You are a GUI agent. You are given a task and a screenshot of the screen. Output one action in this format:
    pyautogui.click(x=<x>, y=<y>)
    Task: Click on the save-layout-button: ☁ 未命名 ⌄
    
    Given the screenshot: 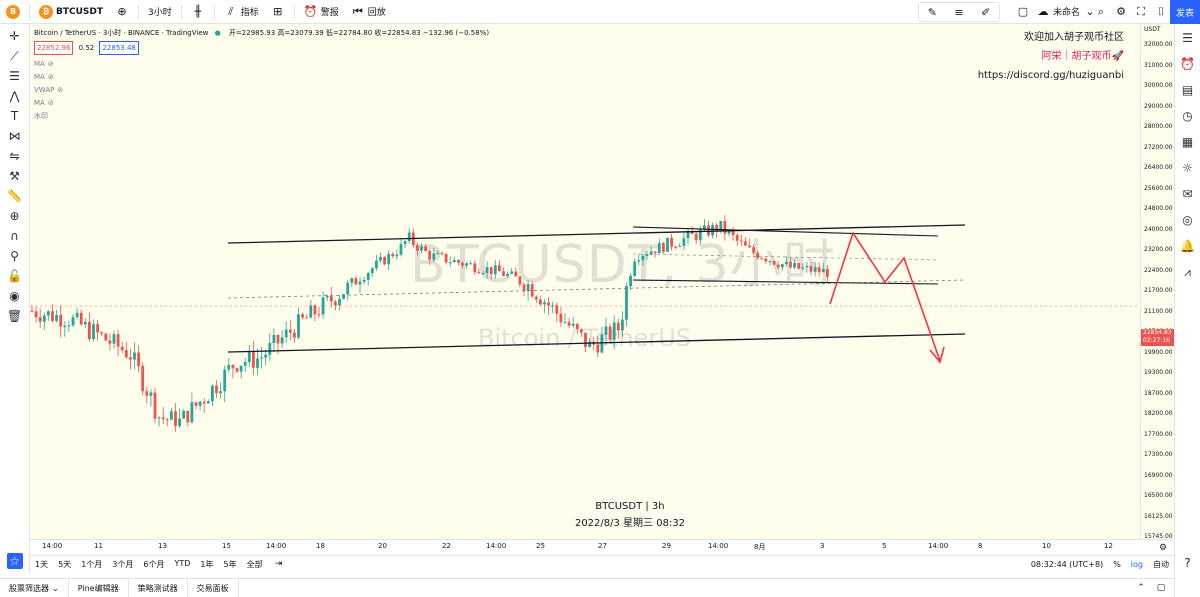 What is the action you would take?
    pyautogui.click(x=1066, y=12)
    